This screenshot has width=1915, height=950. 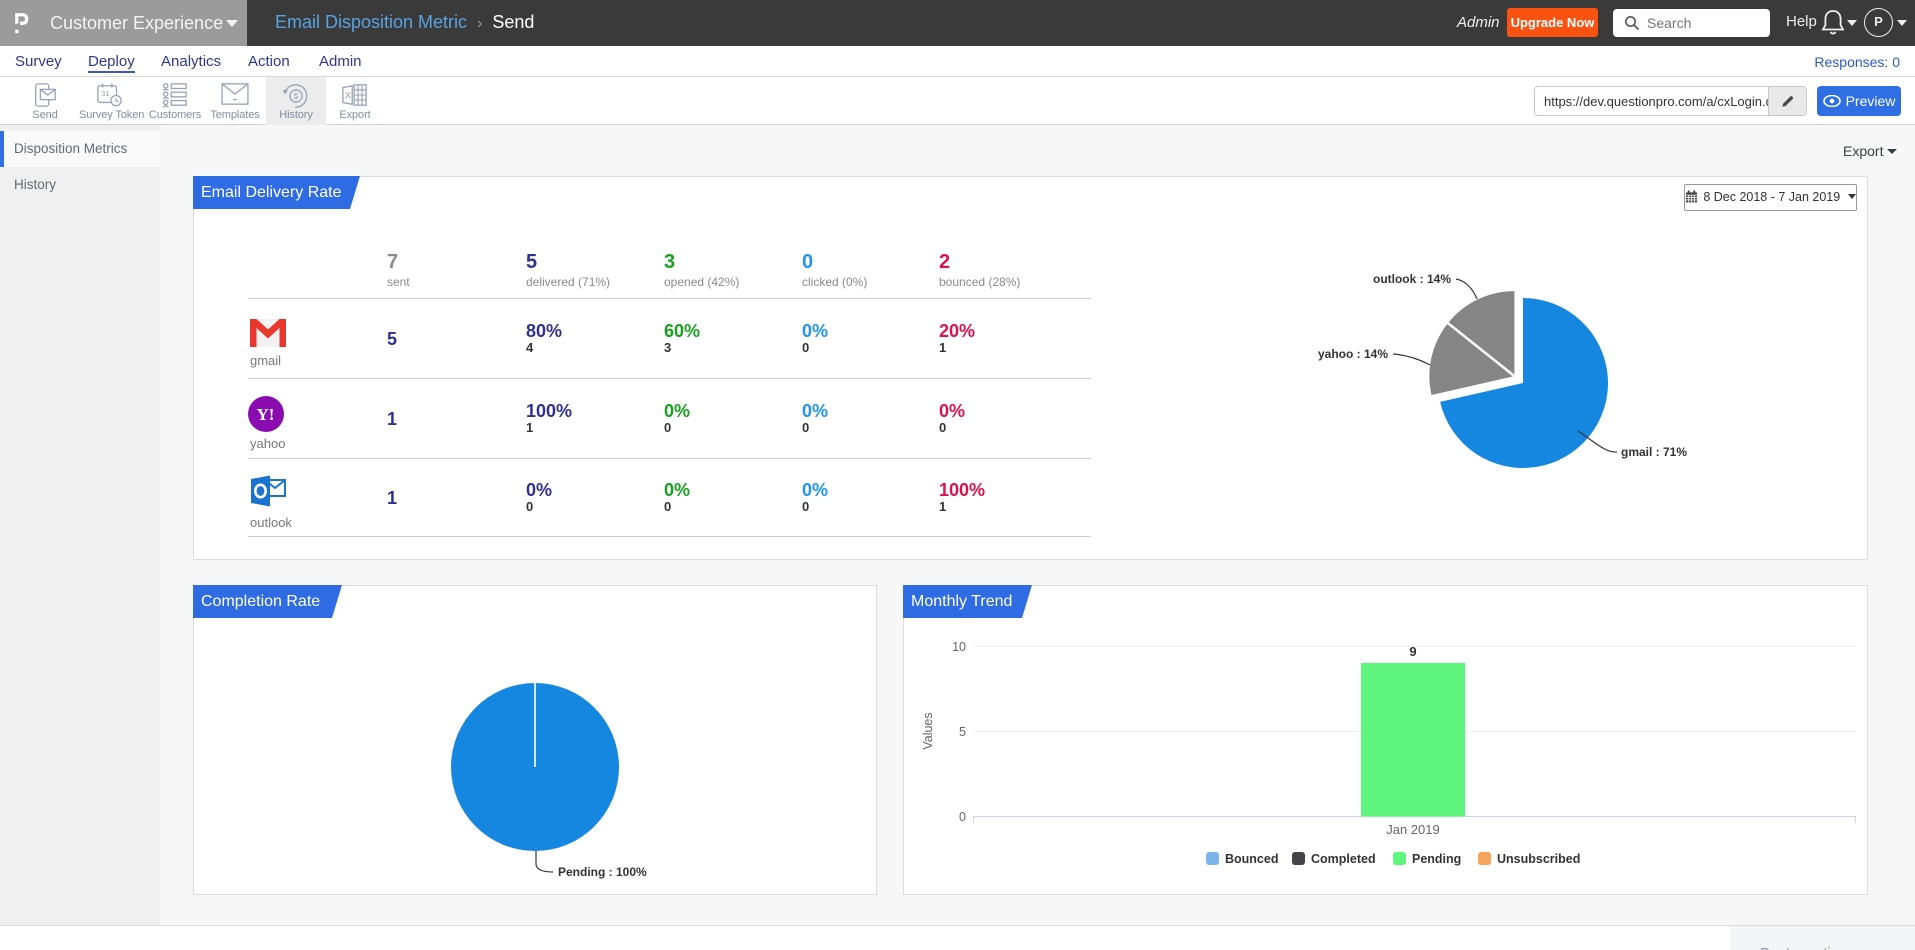 I want to click on svg-text: Pending : 100%, so click(x=602, y=872).